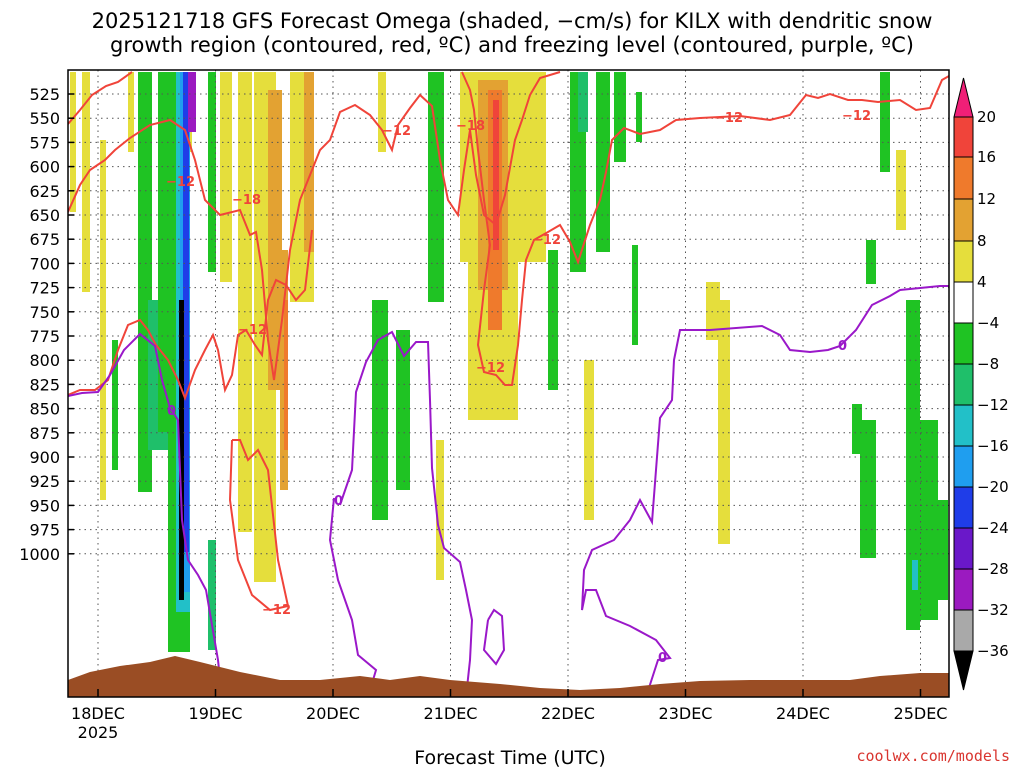 The image size is (1024, 768). What do you see at coordinates (98, 713) in the screenshot?
I see `x-tick-label: 18DEC` at bounding box center [98, 713].